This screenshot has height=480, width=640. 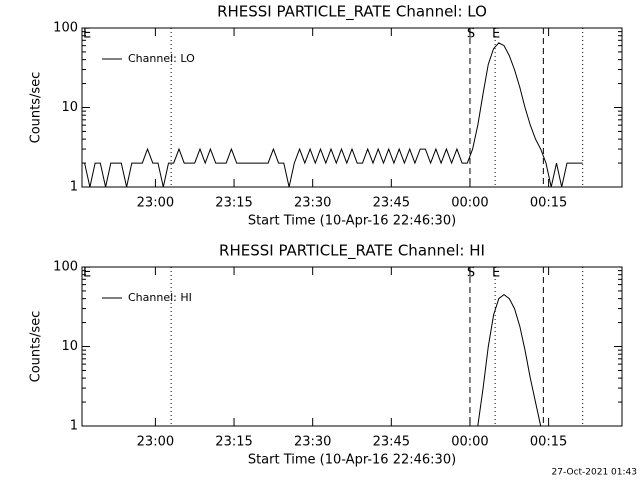 What do you see at coordinates (352, 251) in the screenshot?
I see `chart-title: RHESSI PARTICLE_RATE Channel: HI` at bounding box center [352, 251].